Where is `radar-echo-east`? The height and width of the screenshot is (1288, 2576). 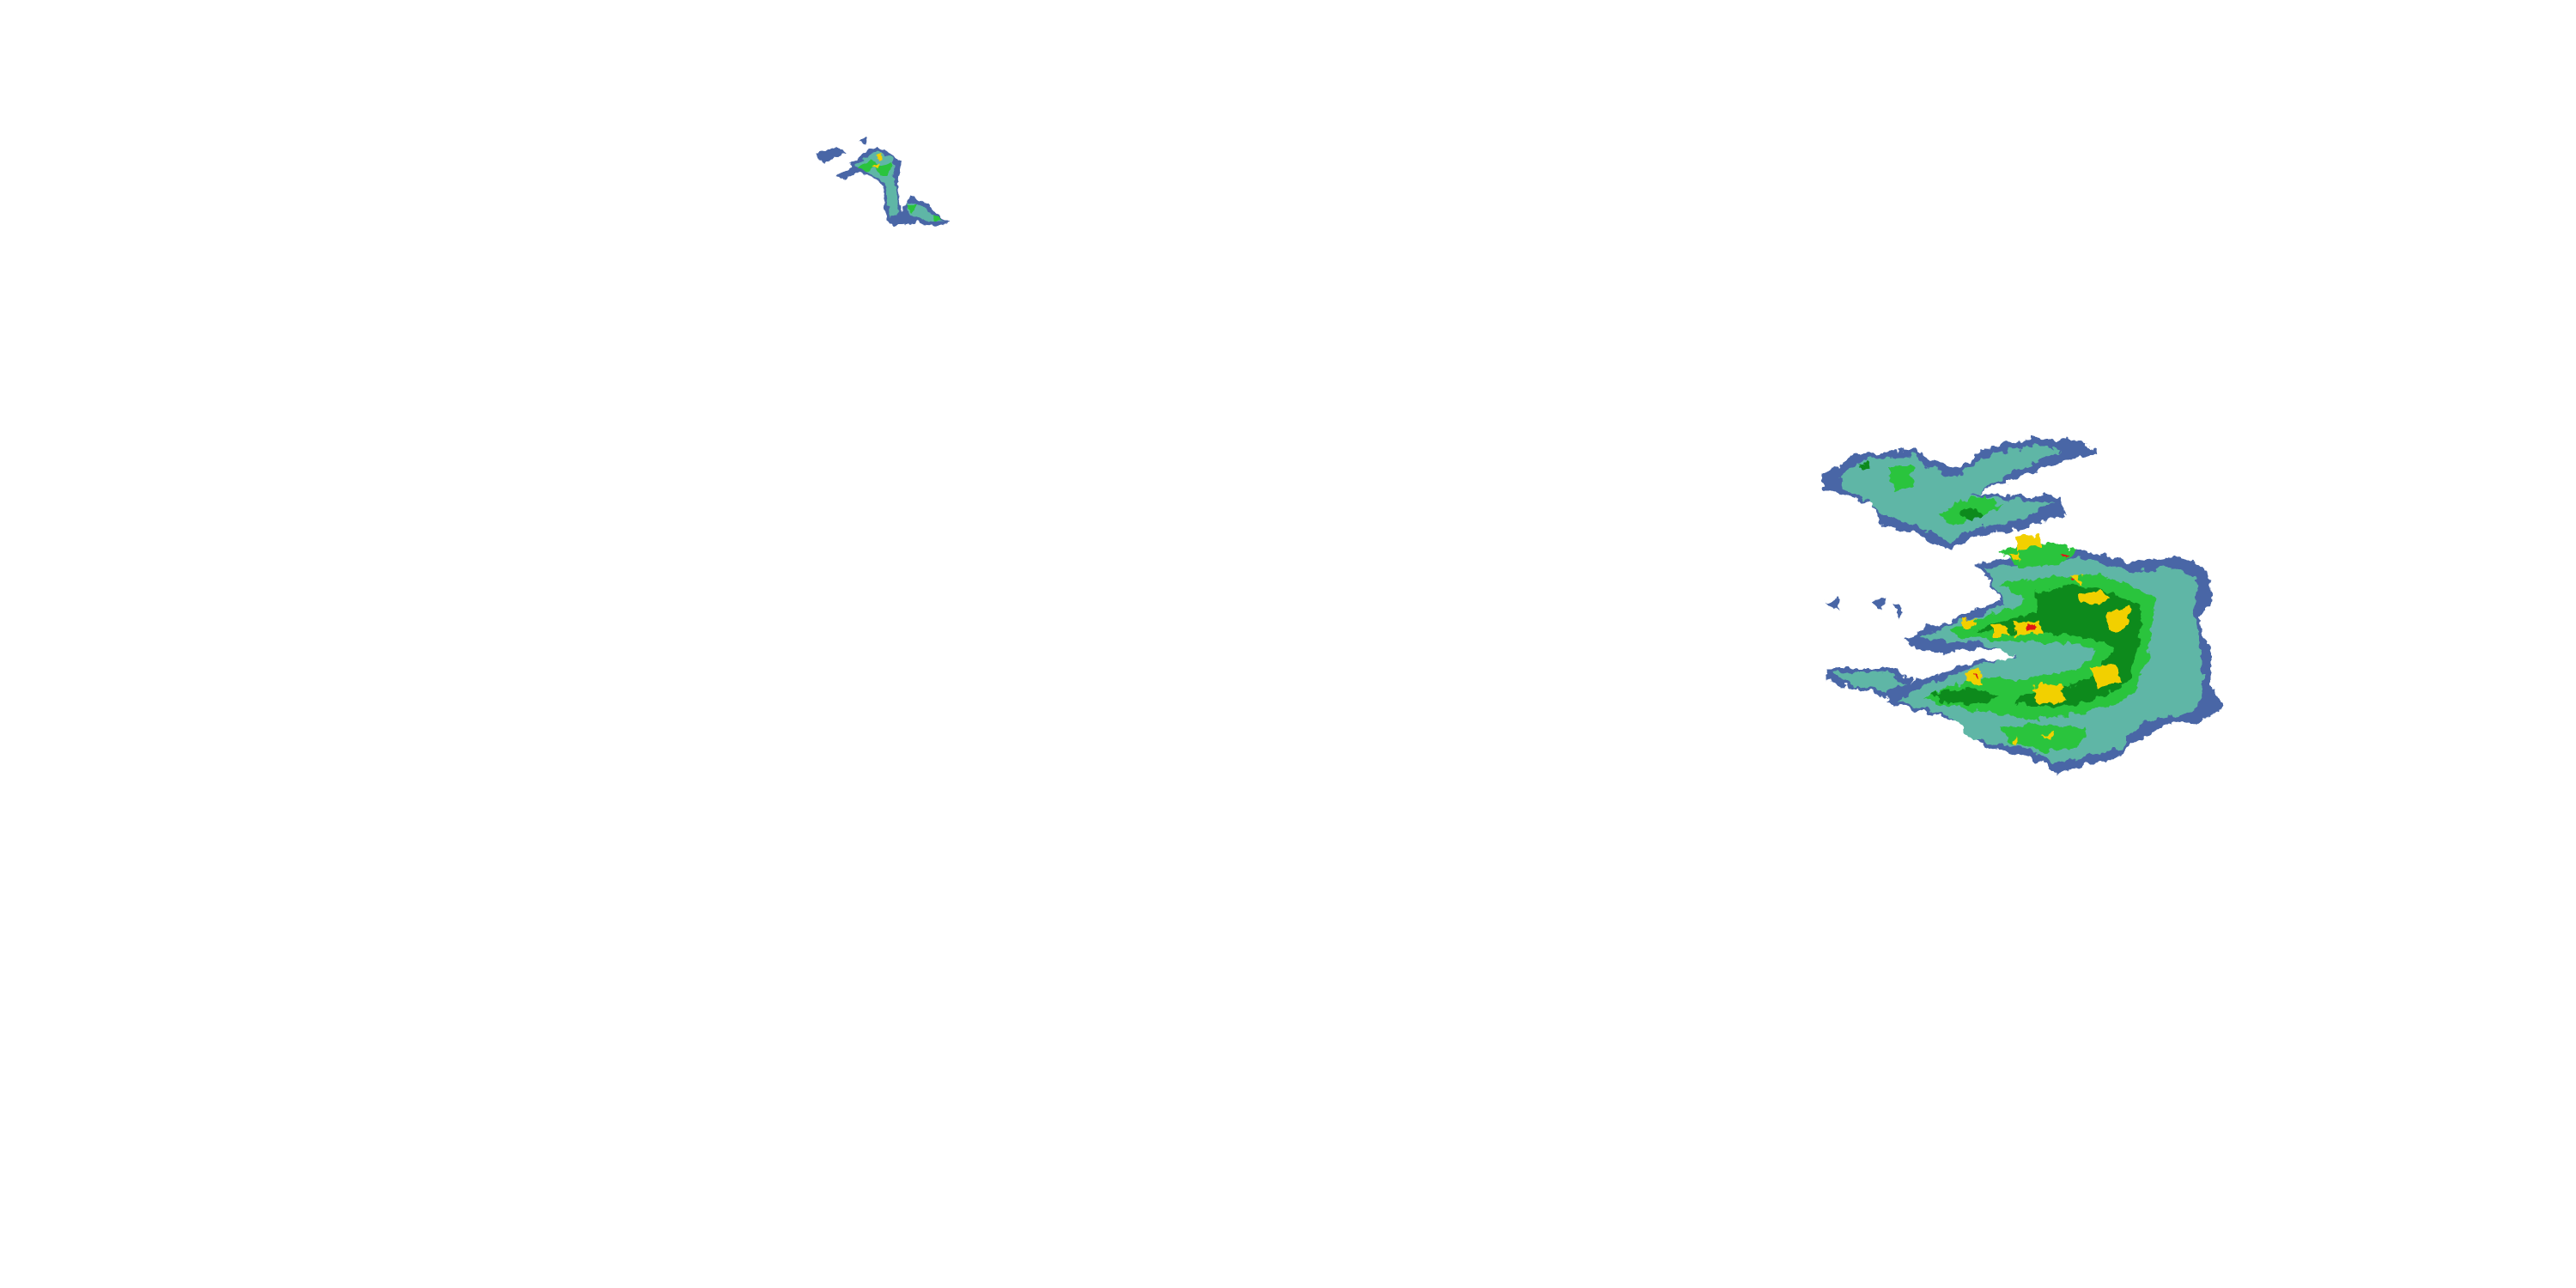
radar-echo-east is located at coordinates (2021, 605).